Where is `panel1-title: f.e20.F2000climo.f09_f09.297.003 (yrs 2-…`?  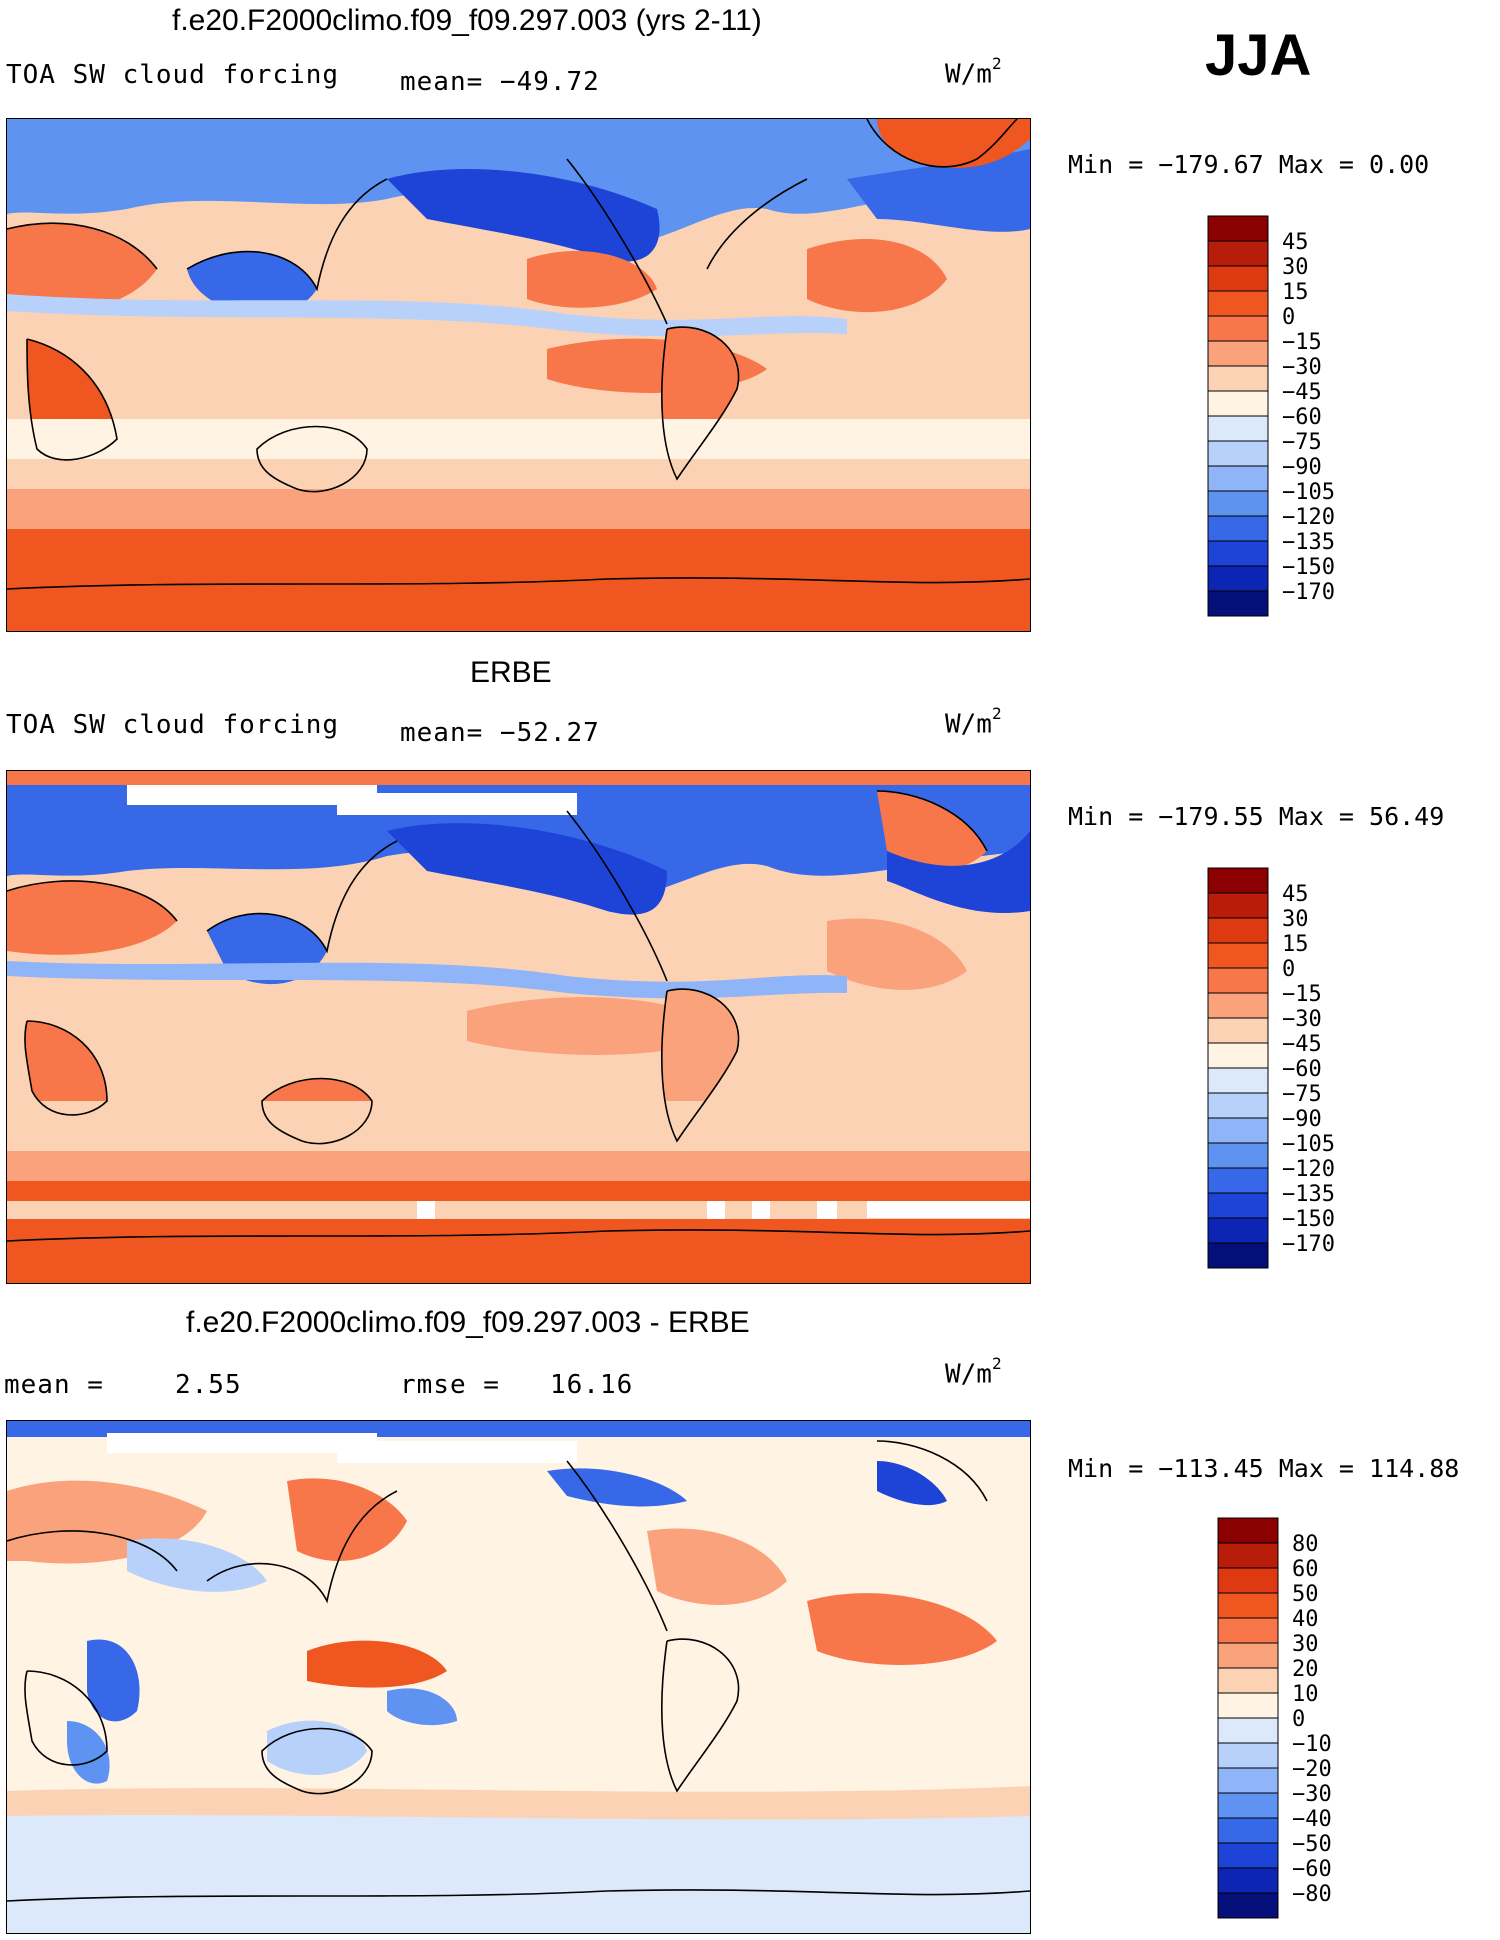 panel1-title: f.e20.F2000climo.f09_f09.297.003 (yrs 2-… is located at coordinates (467, 20).